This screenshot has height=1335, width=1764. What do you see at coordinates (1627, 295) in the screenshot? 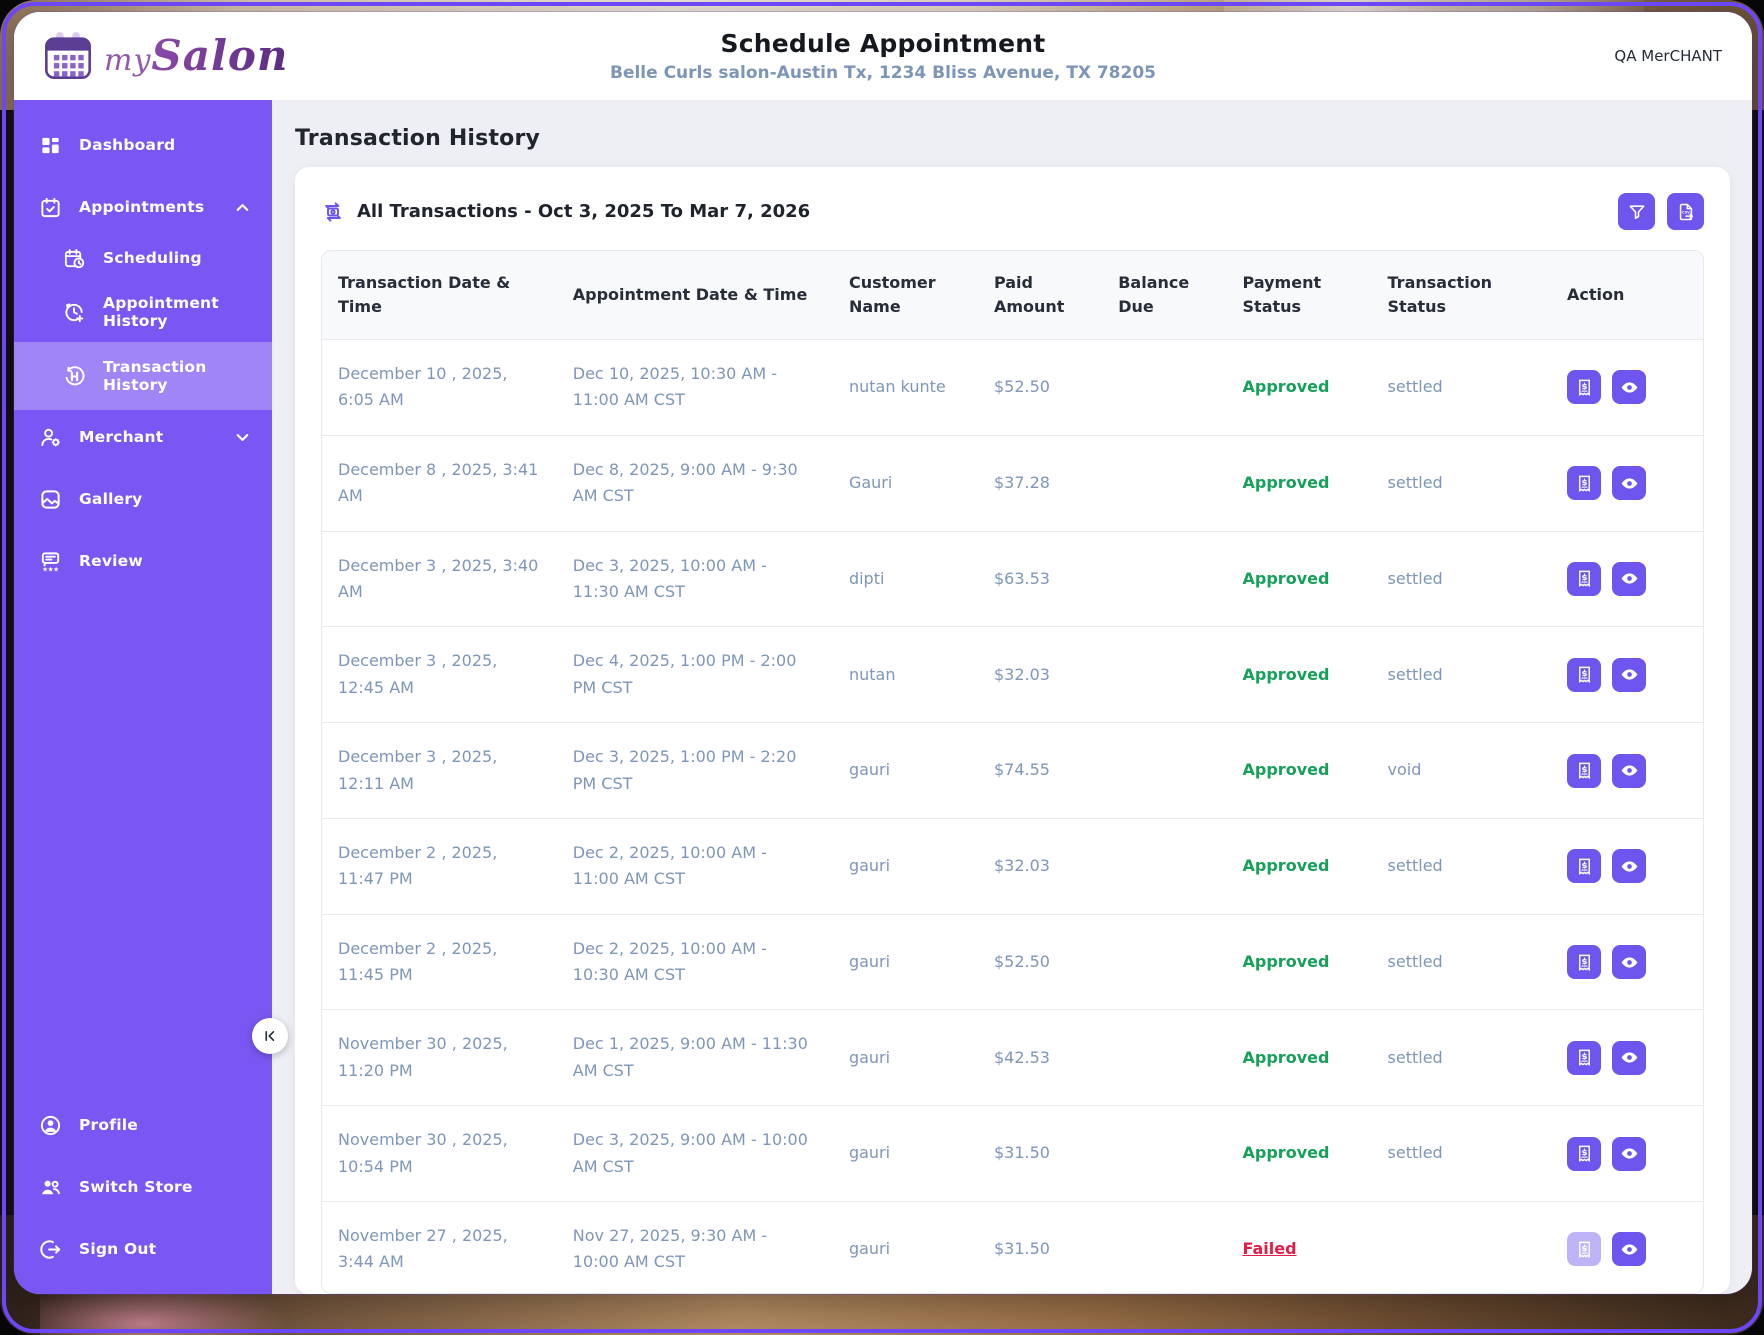
I see `col-action: Action` at bounding box center [1627, 295].